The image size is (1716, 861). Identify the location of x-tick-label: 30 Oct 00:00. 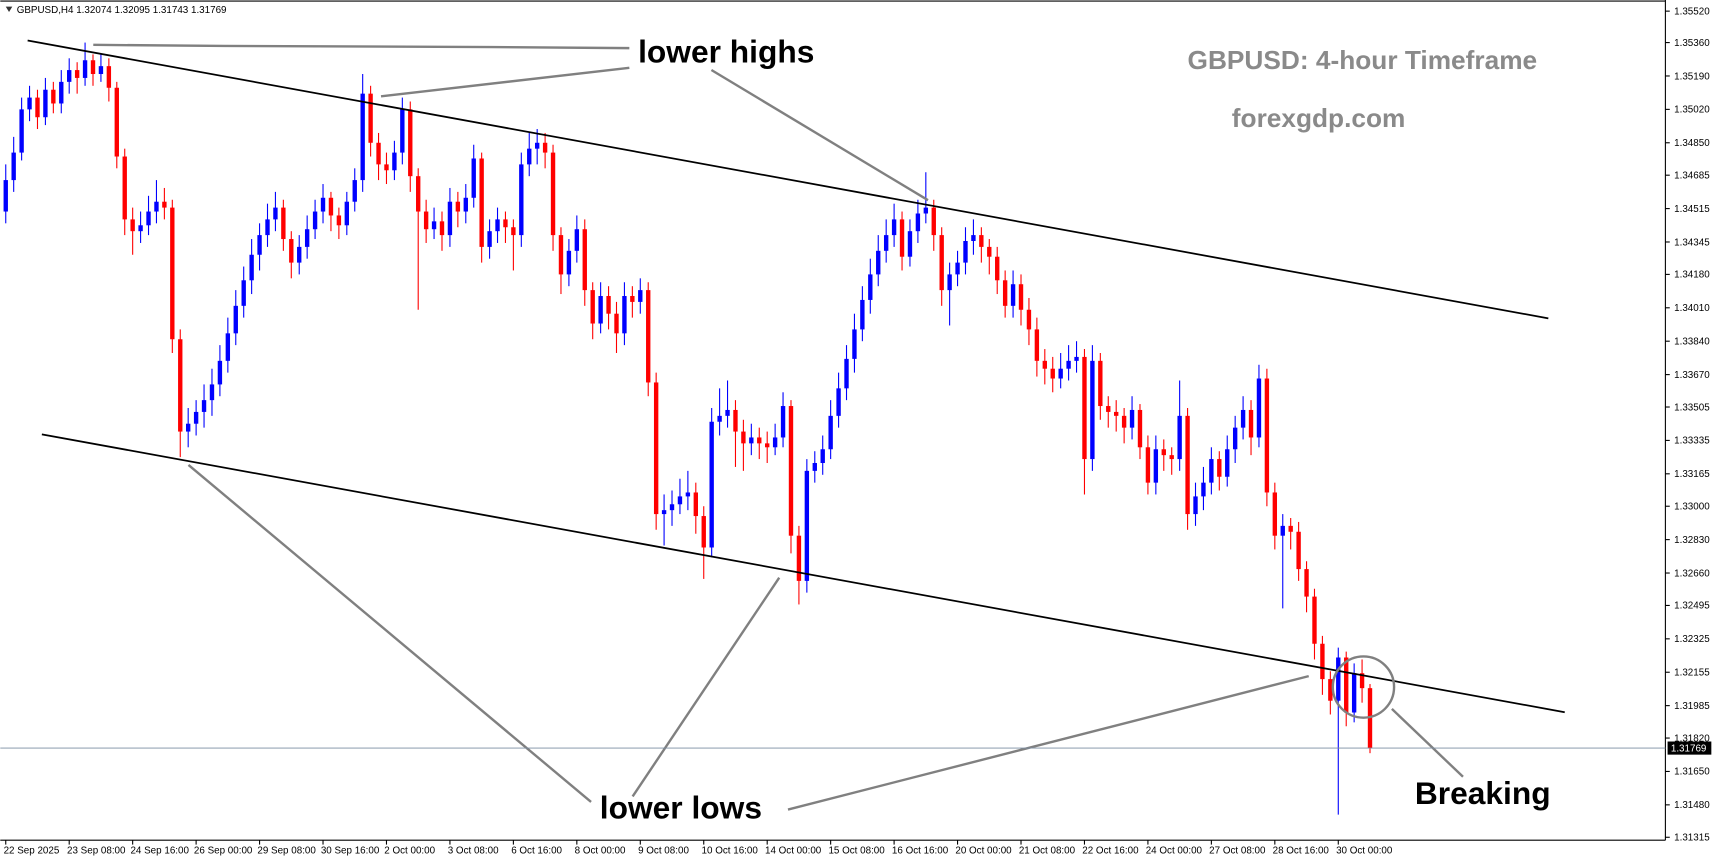
(1364, 850).